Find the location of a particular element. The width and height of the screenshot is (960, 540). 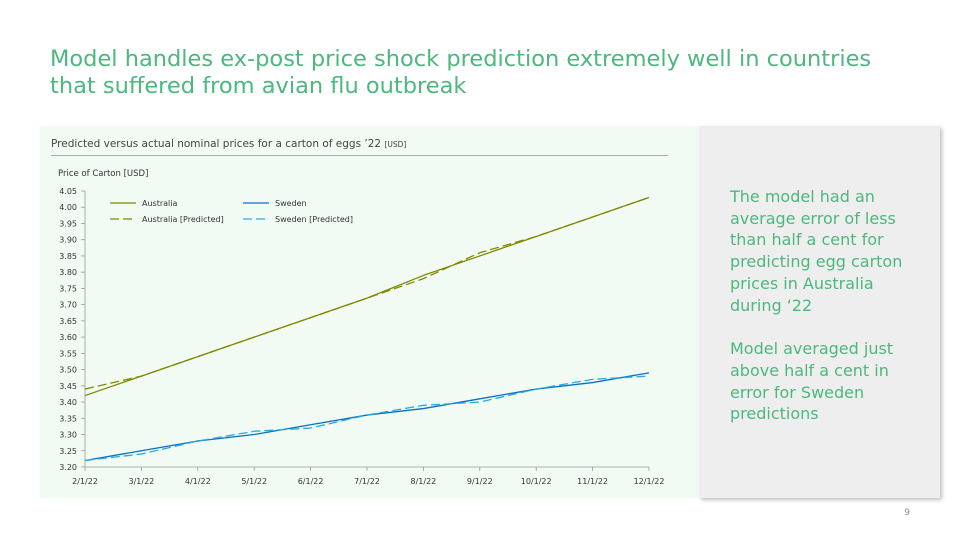

y-axis-label: Price of Carton [USD] is located at coordinates (103, 174).